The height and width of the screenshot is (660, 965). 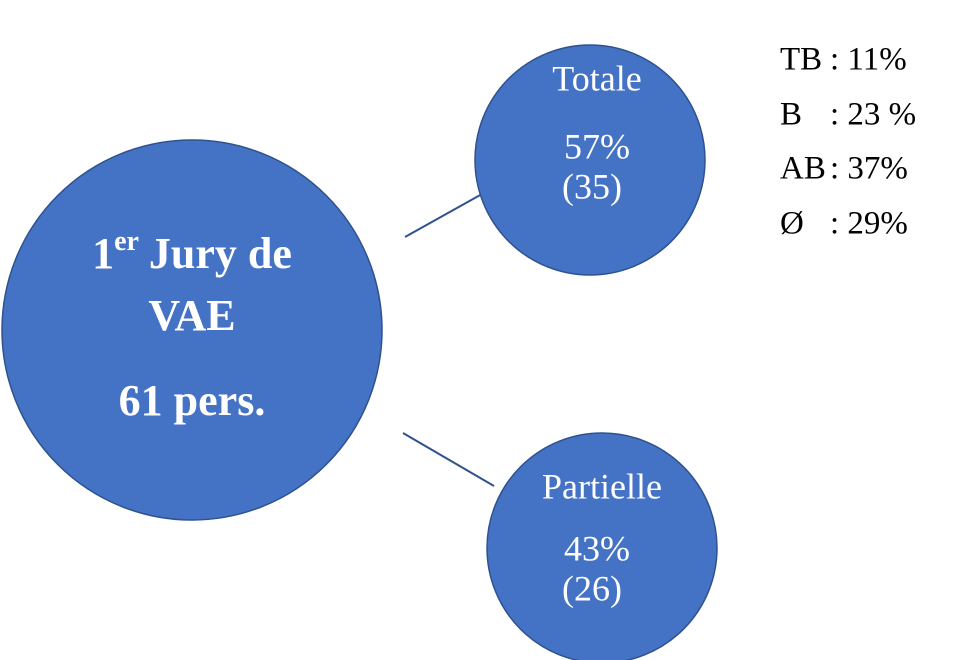 What do you see at coordinates (868, 60) in the screenshot?
I see `legend-text: : 11%` at bounding box center [868, 60].